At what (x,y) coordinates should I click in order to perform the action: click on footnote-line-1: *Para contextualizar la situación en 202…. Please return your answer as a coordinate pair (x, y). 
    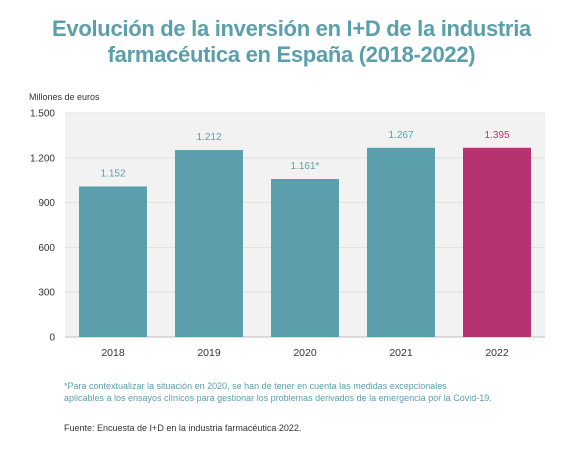
    Looking at the image, I should click on (255, 386).